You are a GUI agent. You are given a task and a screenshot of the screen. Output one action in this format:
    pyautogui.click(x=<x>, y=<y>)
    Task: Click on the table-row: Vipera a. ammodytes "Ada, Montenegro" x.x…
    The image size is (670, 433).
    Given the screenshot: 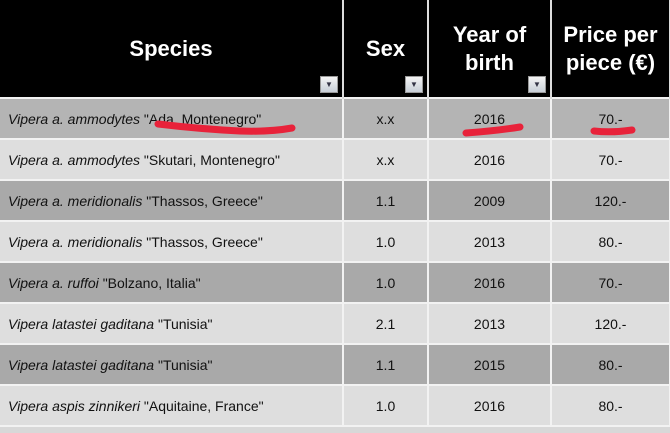 What is the action you would take?
    pyautogui.click(x=335, y=118)
    